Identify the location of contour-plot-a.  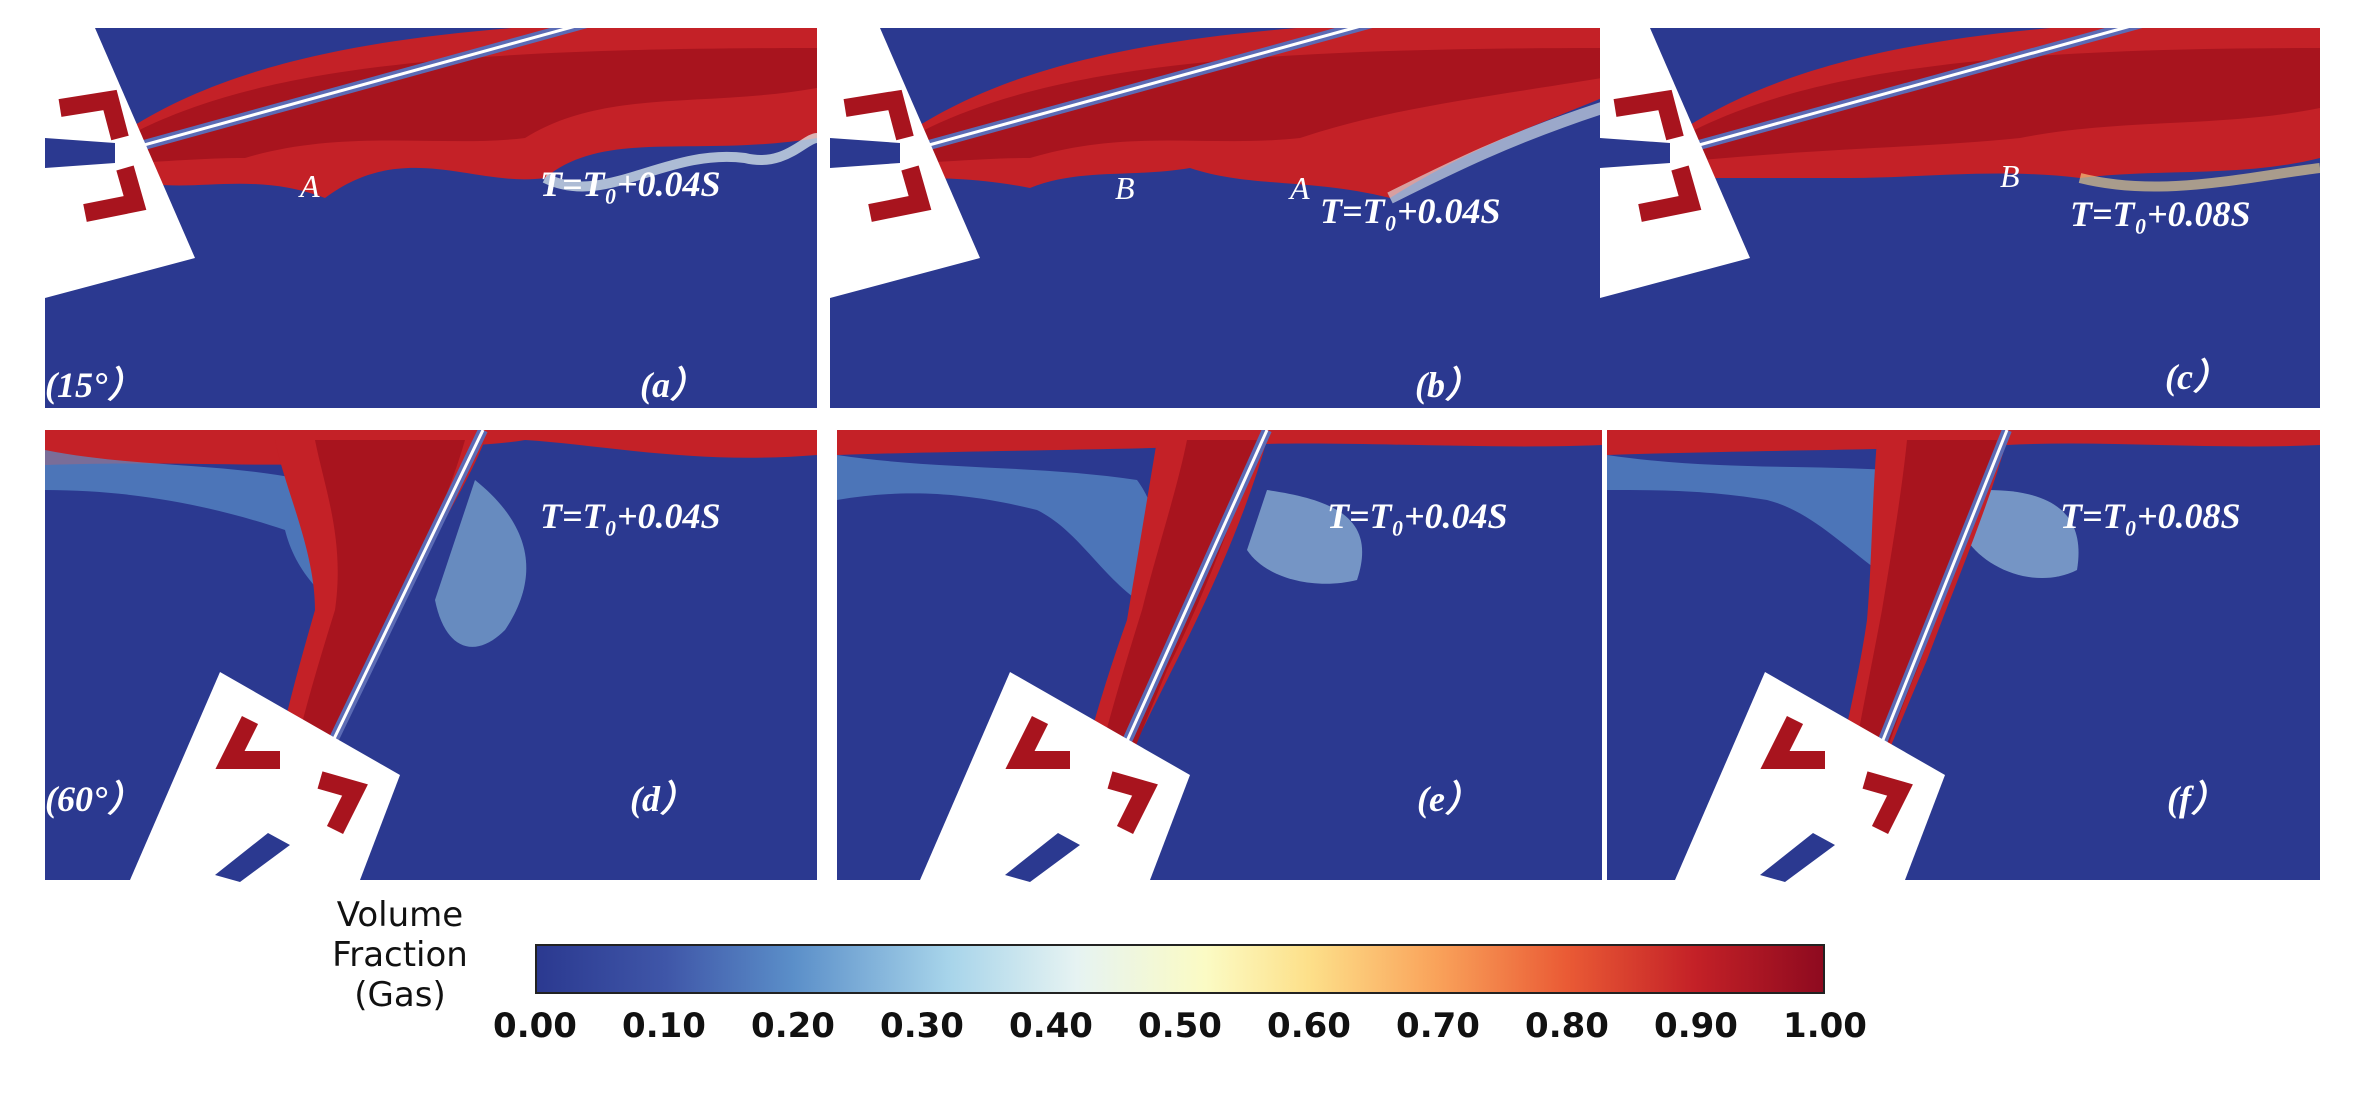
(431, 163).